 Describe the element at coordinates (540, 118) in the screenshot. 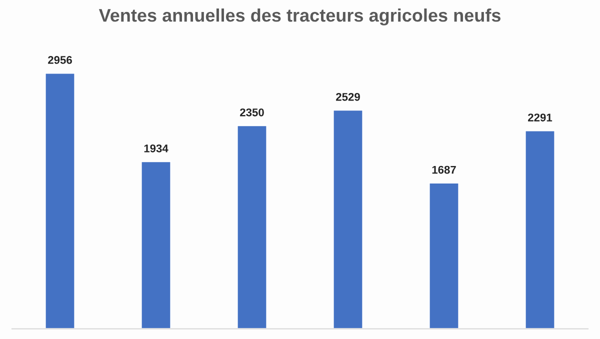

I see `data-label: 2291` at that location.